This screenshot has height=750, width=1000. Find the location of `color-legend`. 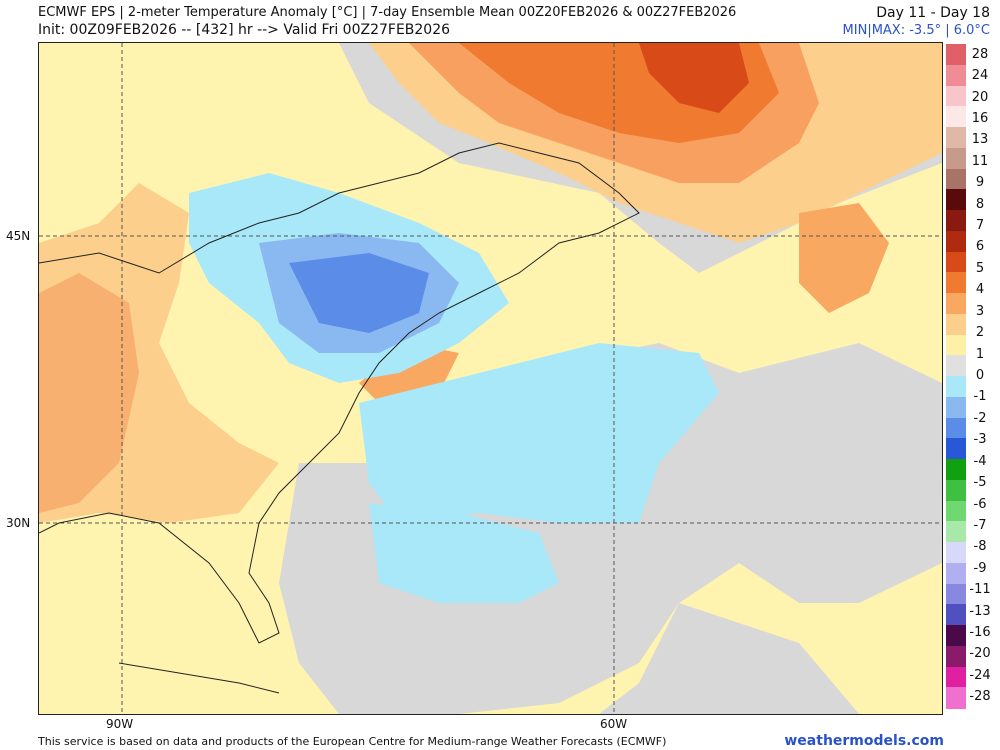

color-legend is located at coordinates (956, 376).